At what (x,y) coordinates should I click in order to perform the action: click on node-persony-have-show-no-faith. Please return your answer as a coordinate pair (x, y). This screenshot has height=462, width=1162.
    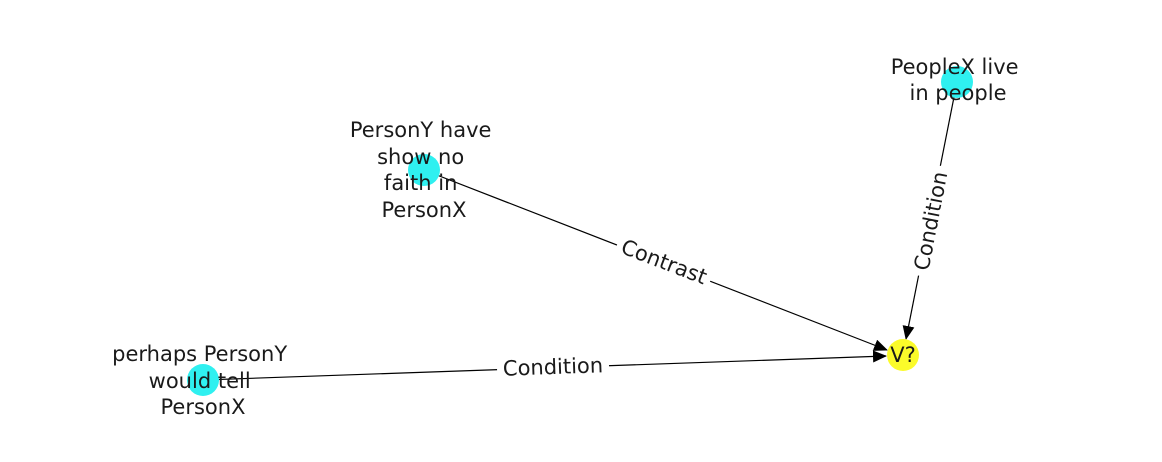
    Looking at the image, I should click on (424, 170).